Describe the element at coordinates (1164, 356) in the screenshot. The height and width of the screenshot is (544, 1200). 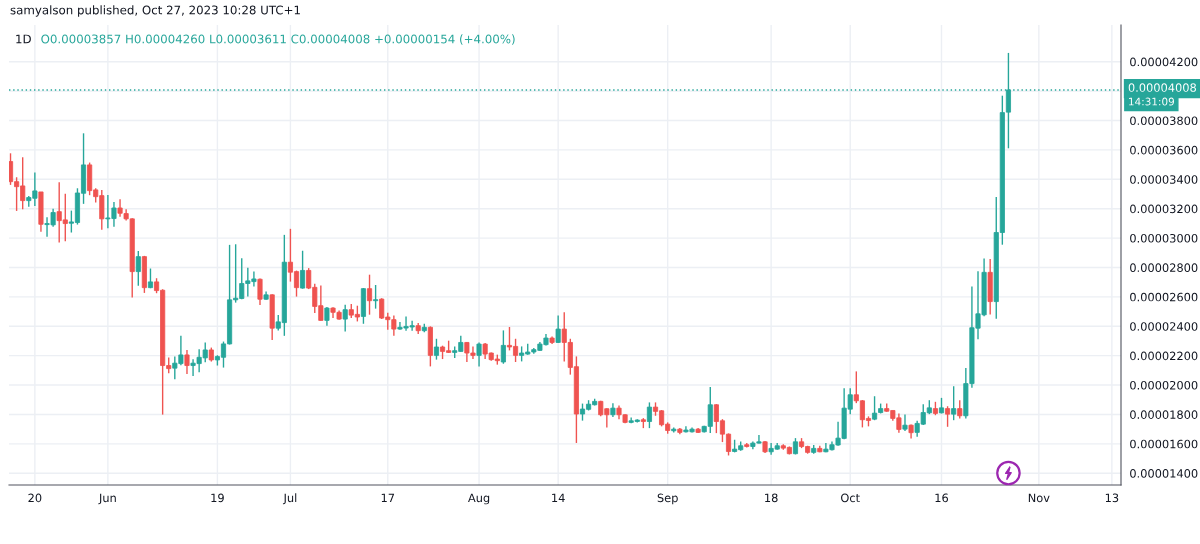
I see `y-tick-label: 0.00002200` at that location.